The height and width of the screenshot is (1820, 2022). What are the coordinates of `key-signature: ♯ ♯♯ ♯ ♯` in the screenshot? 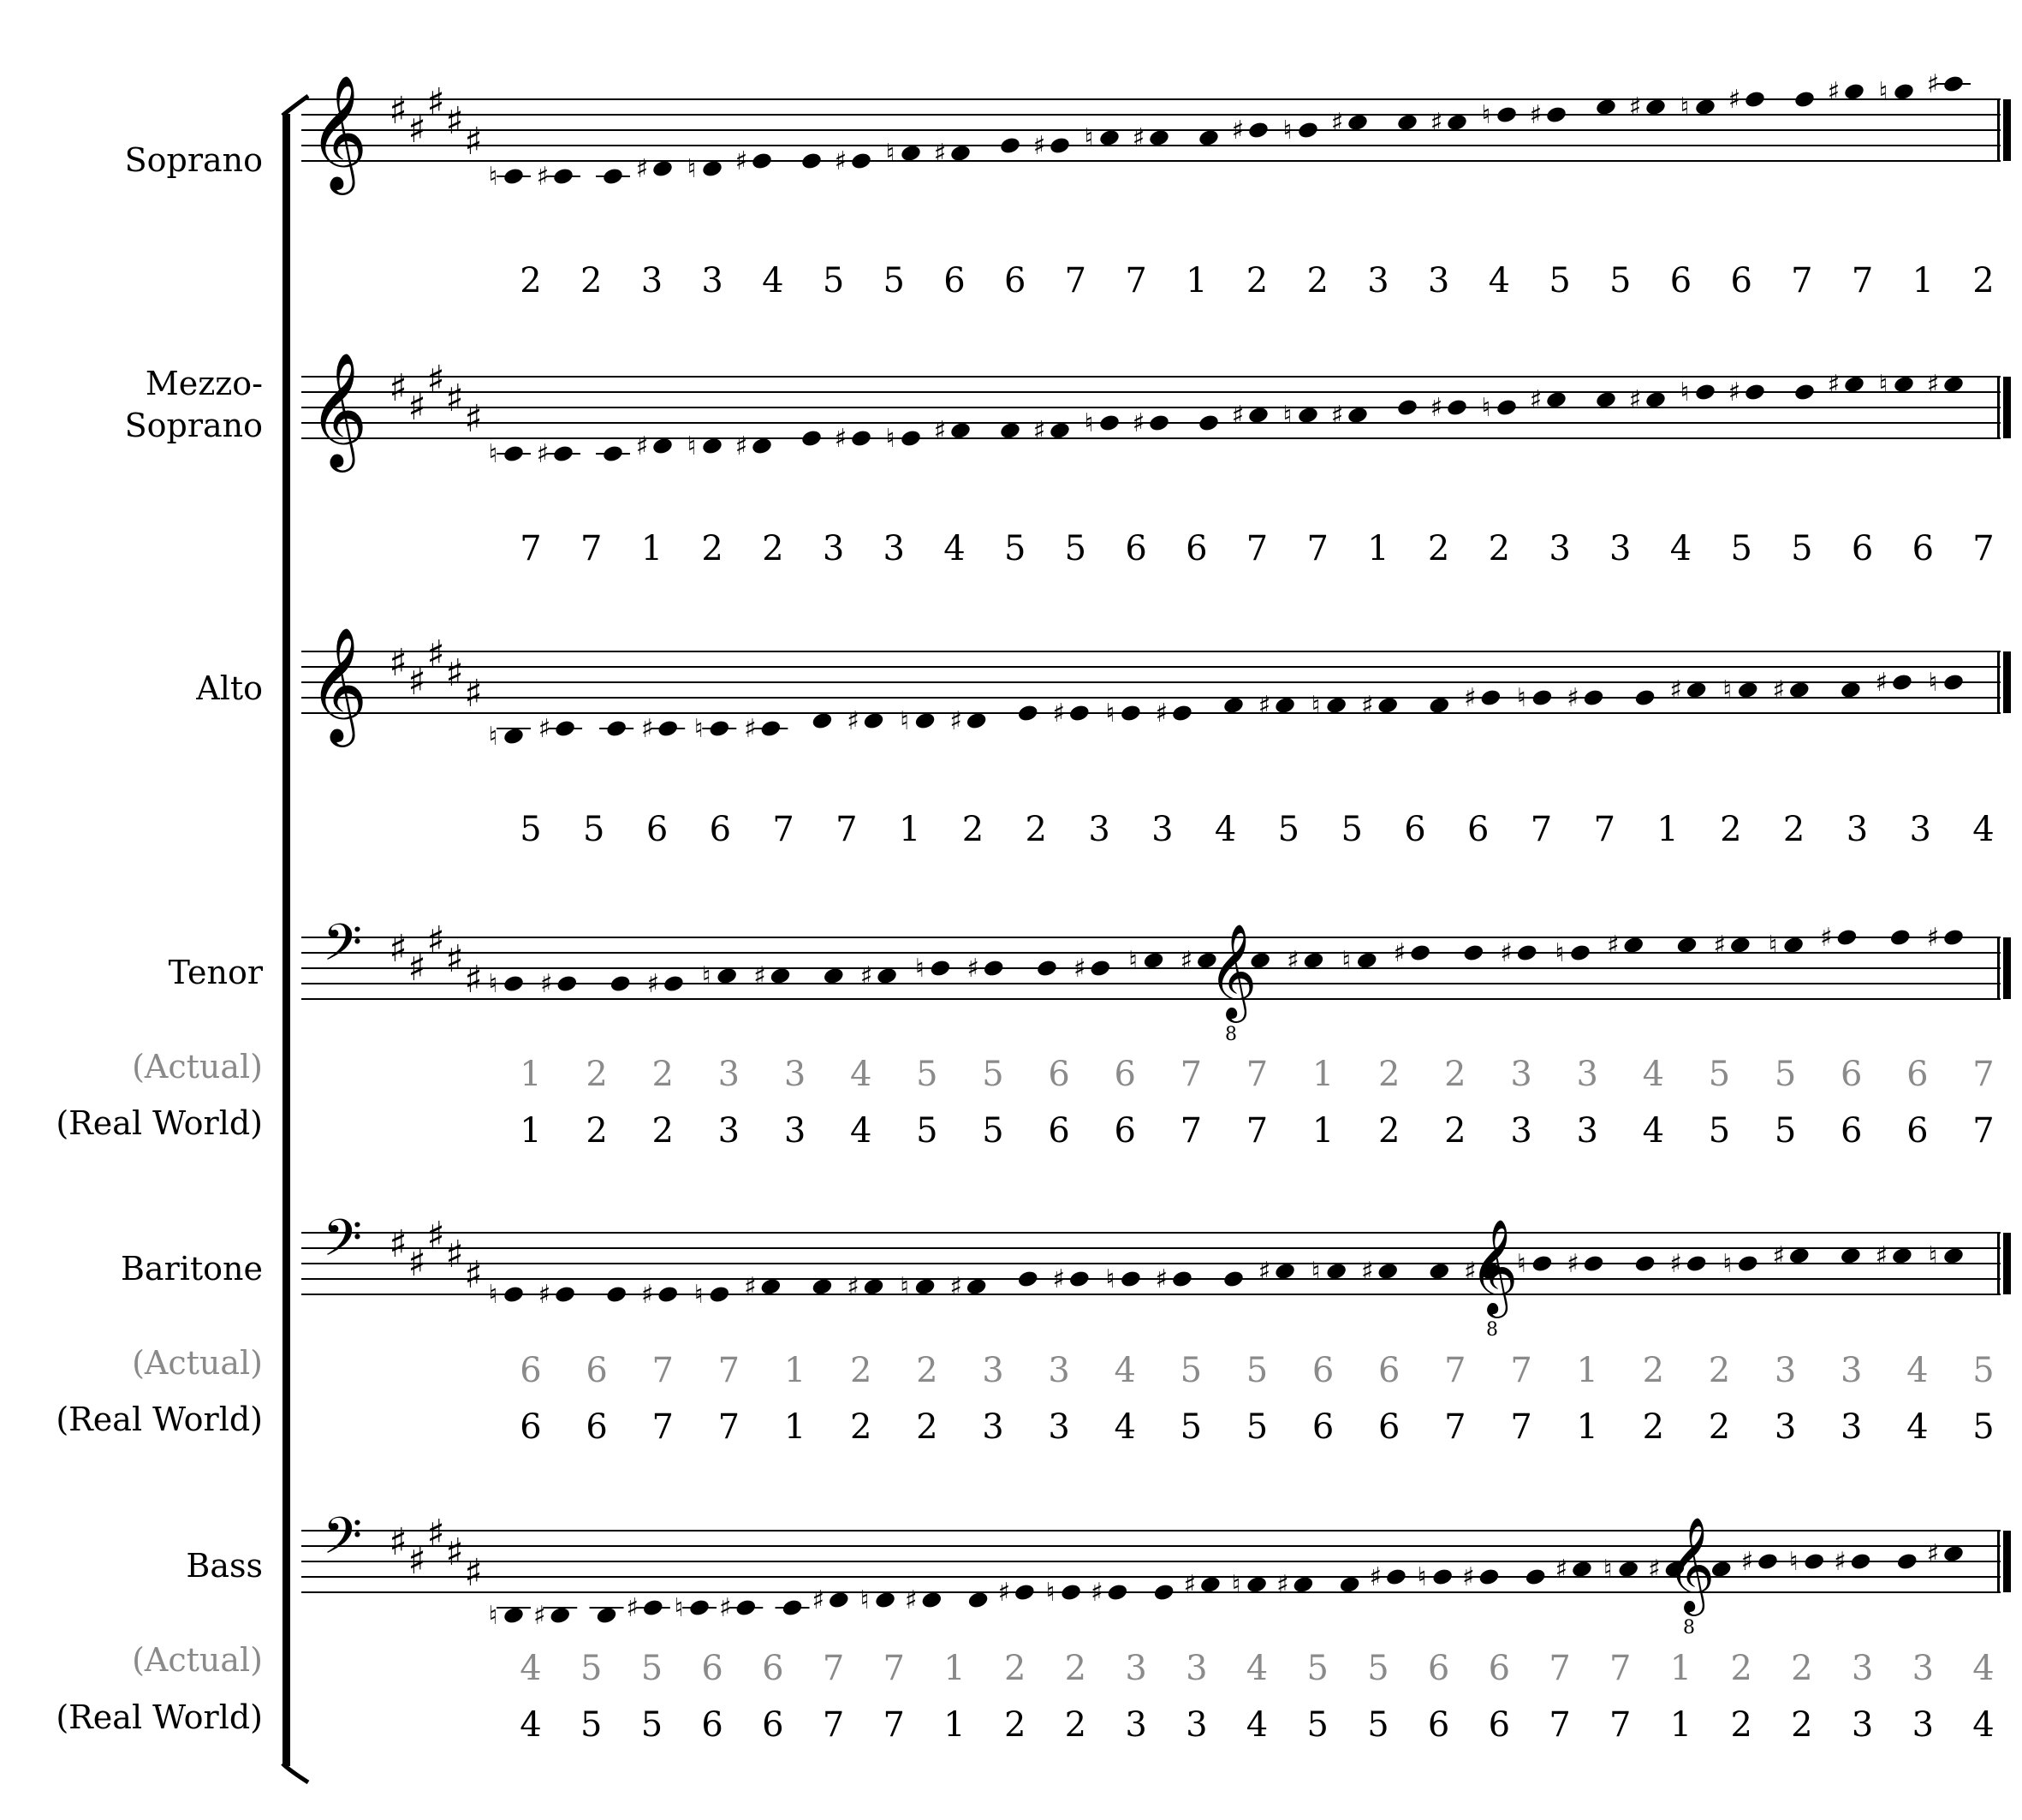 It's located at (435, 961).